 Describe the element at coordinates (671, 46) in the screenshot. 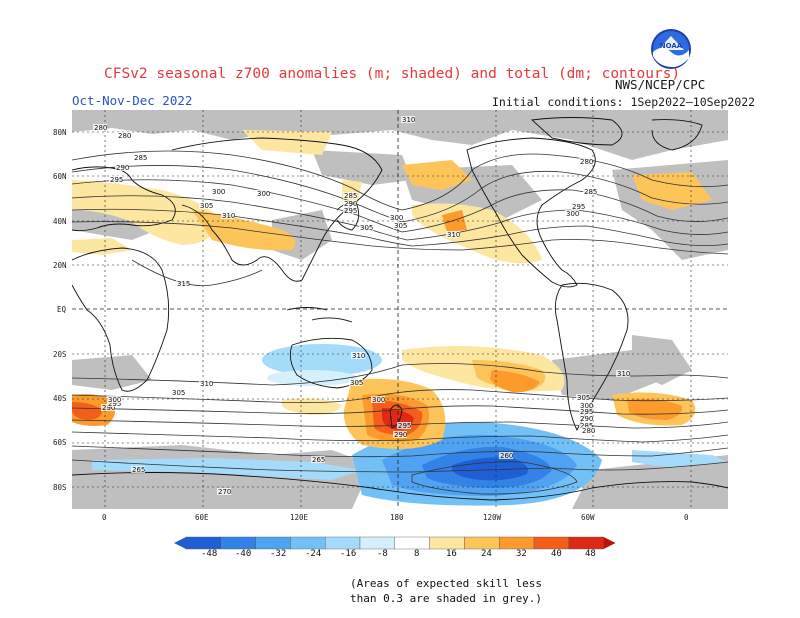

I see `noaa-logo-text: NOAA` at that location.